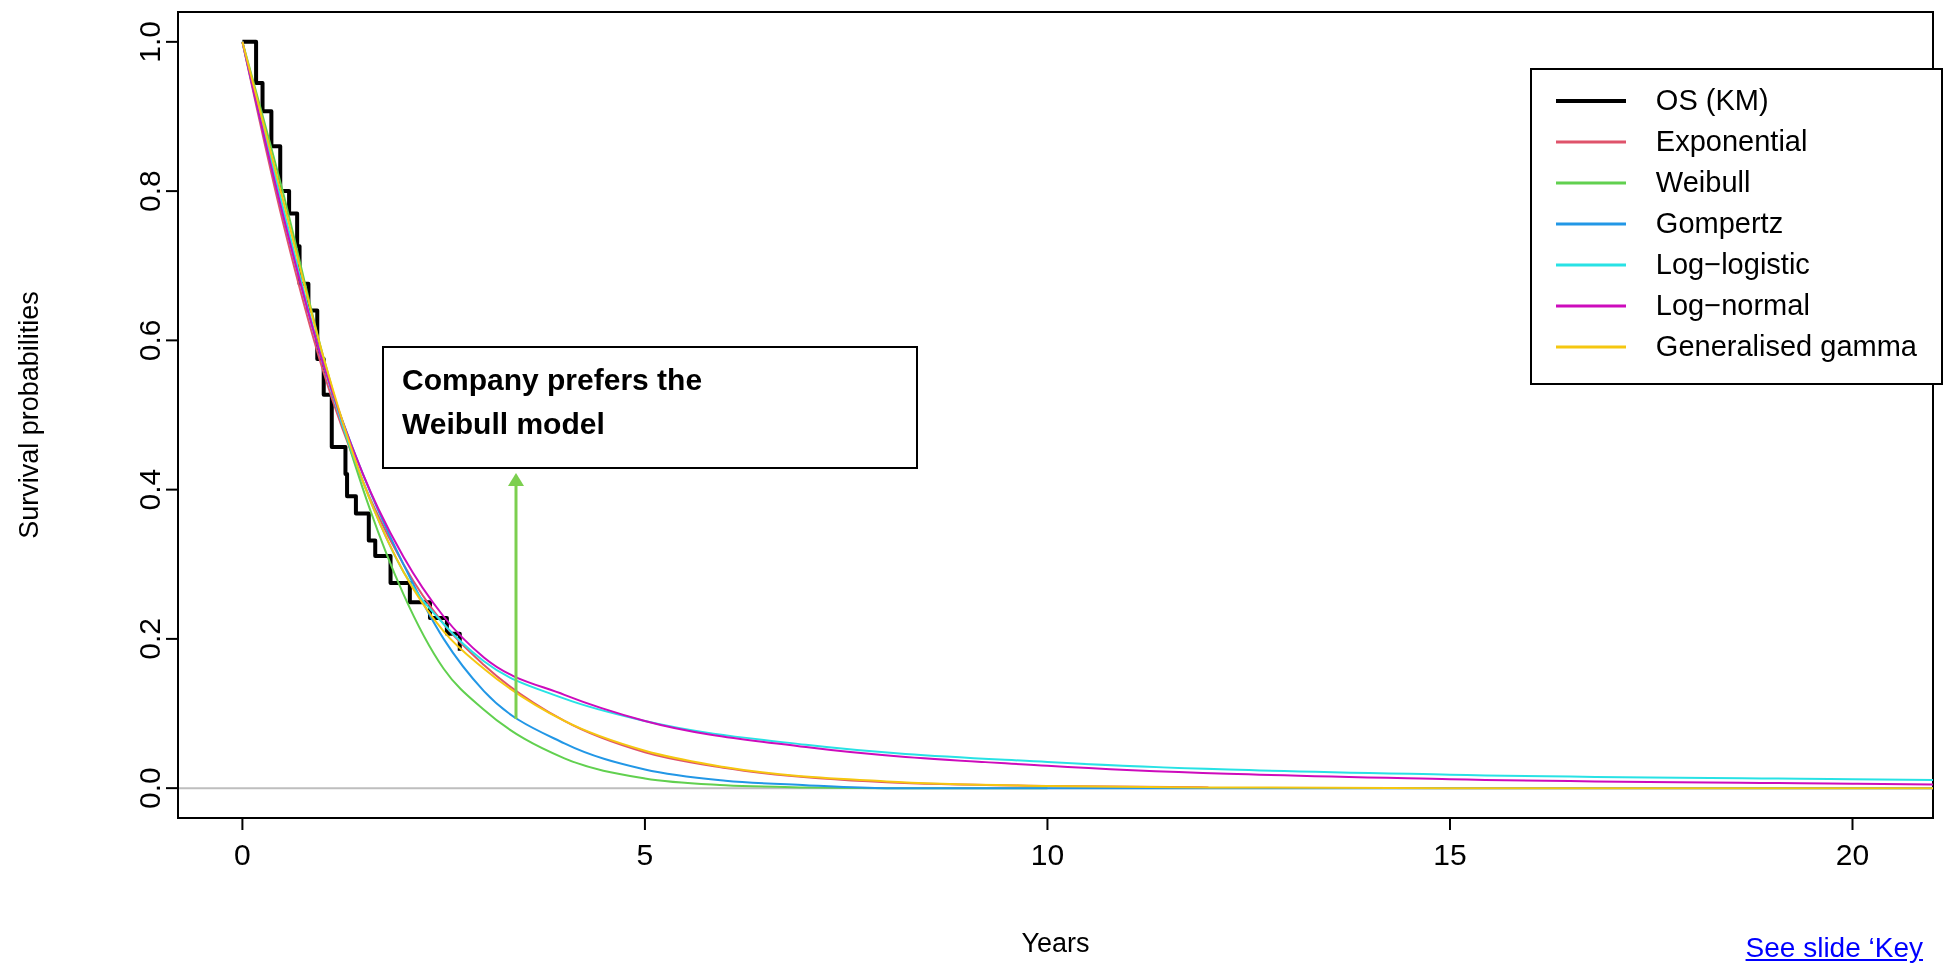 This screenshot has width=1951, height=972. I want to click on x-tick-label: 10, so click(1047, 855).